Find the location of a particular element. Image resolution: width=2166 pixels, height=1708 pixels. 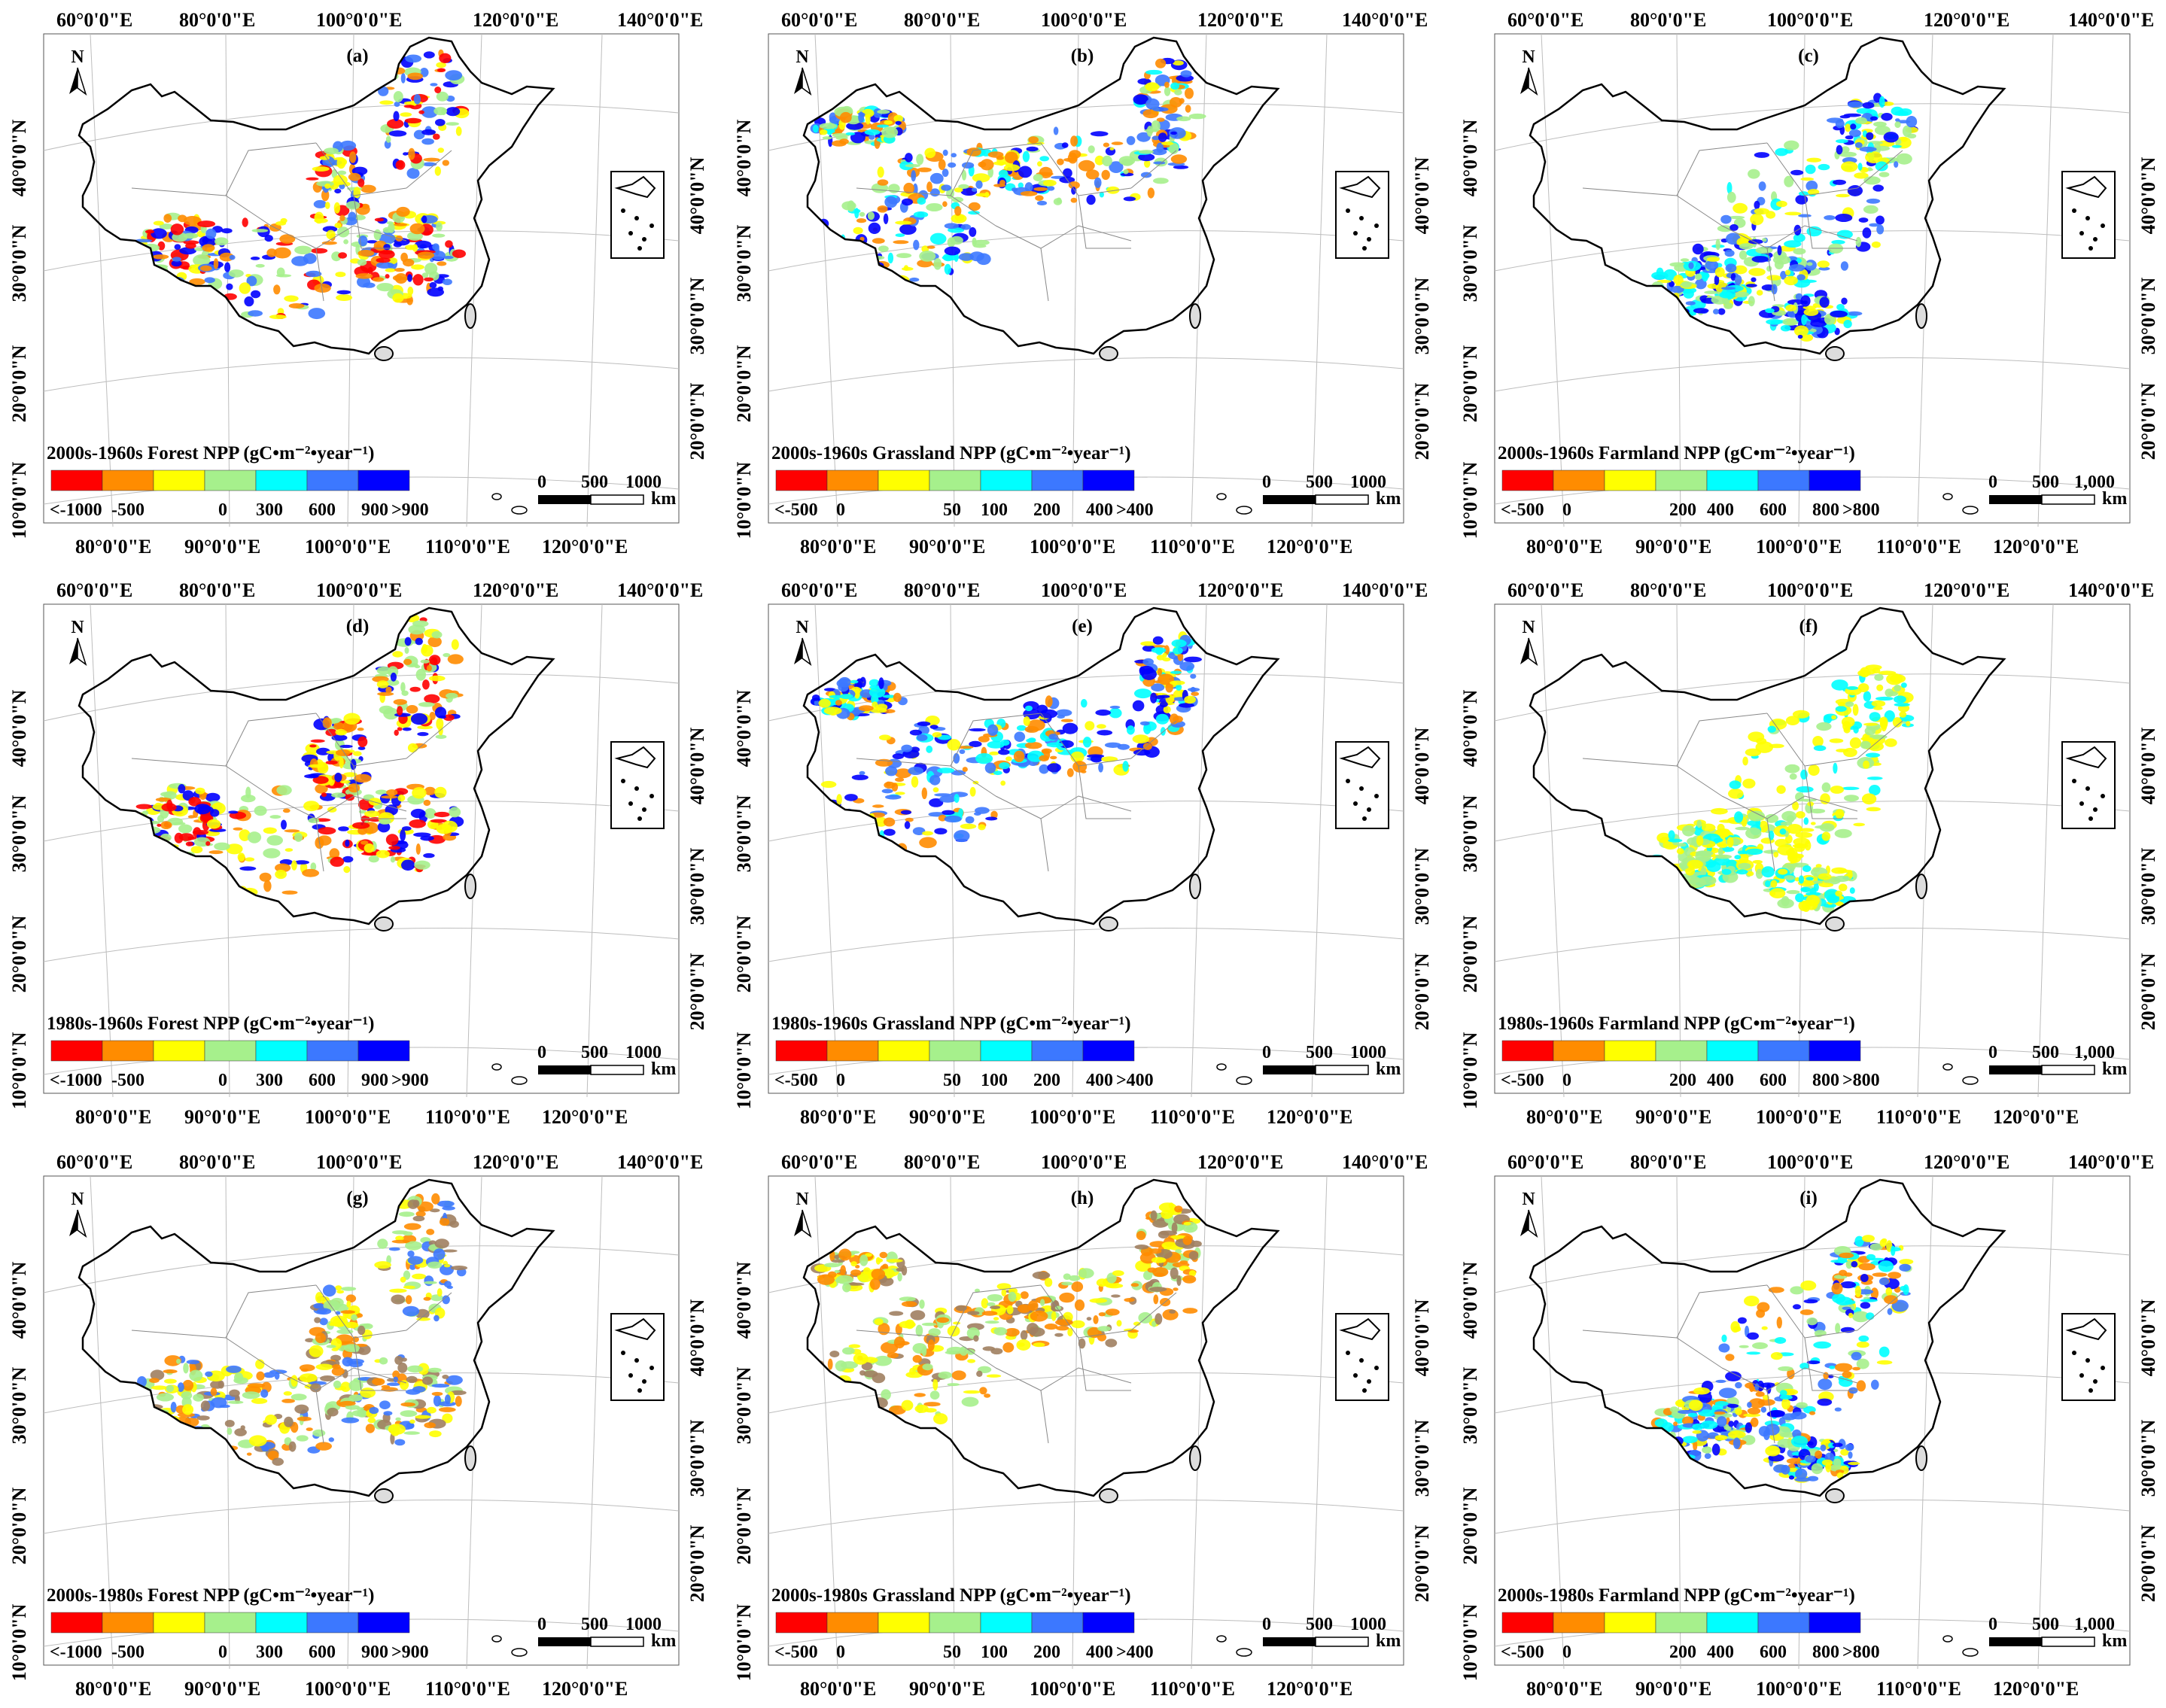

scale-tick: 0 is located at coordinates (541, 1624).